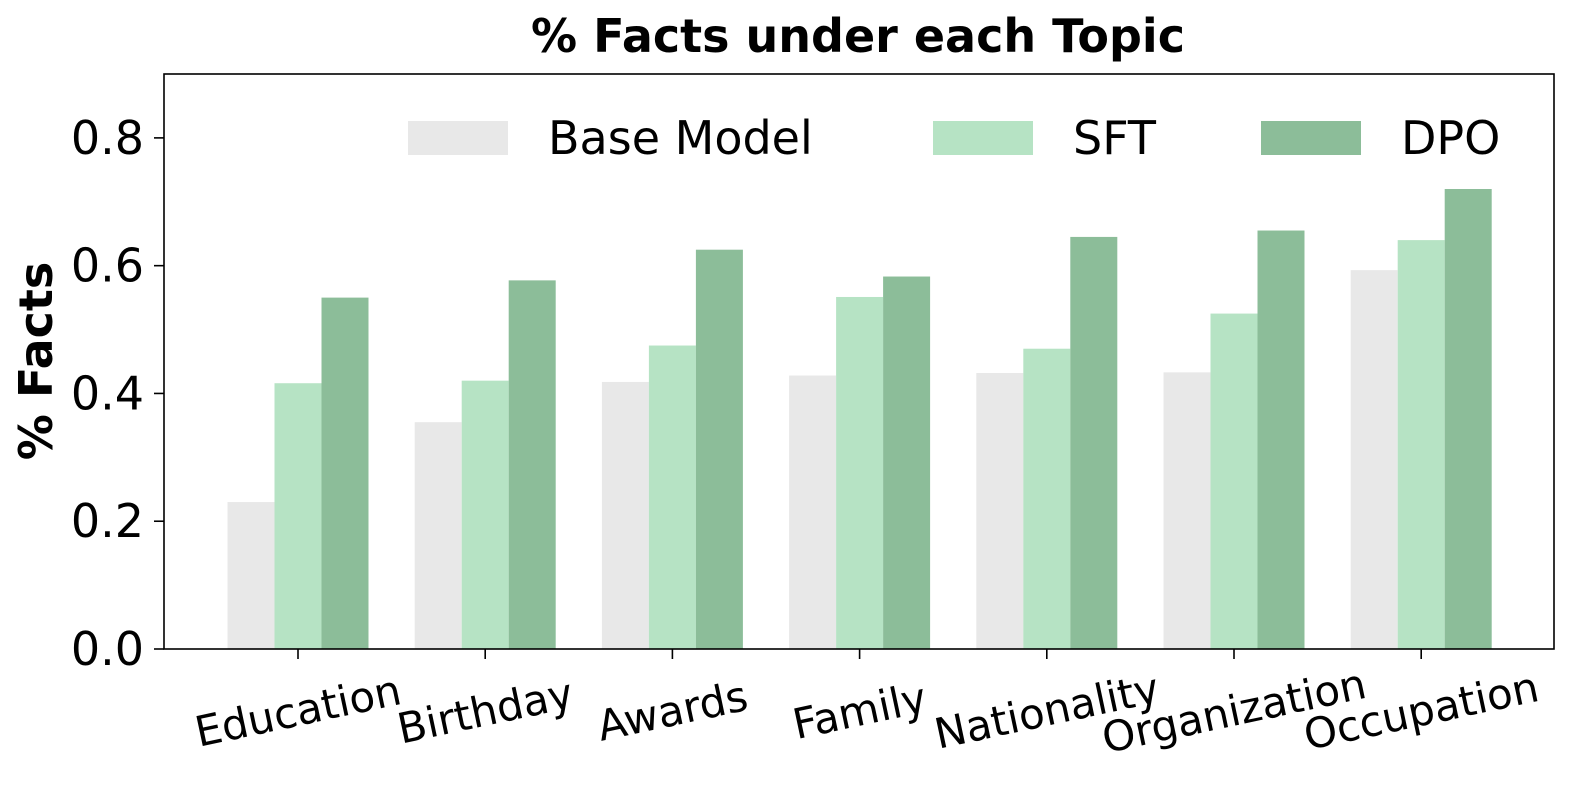 The height and width of the screenshot is (801, 1578). What do you see at coordinates (983, 138) in the screenshot?
I see `legend-swatch-sft` at bounding box center [983, 138].